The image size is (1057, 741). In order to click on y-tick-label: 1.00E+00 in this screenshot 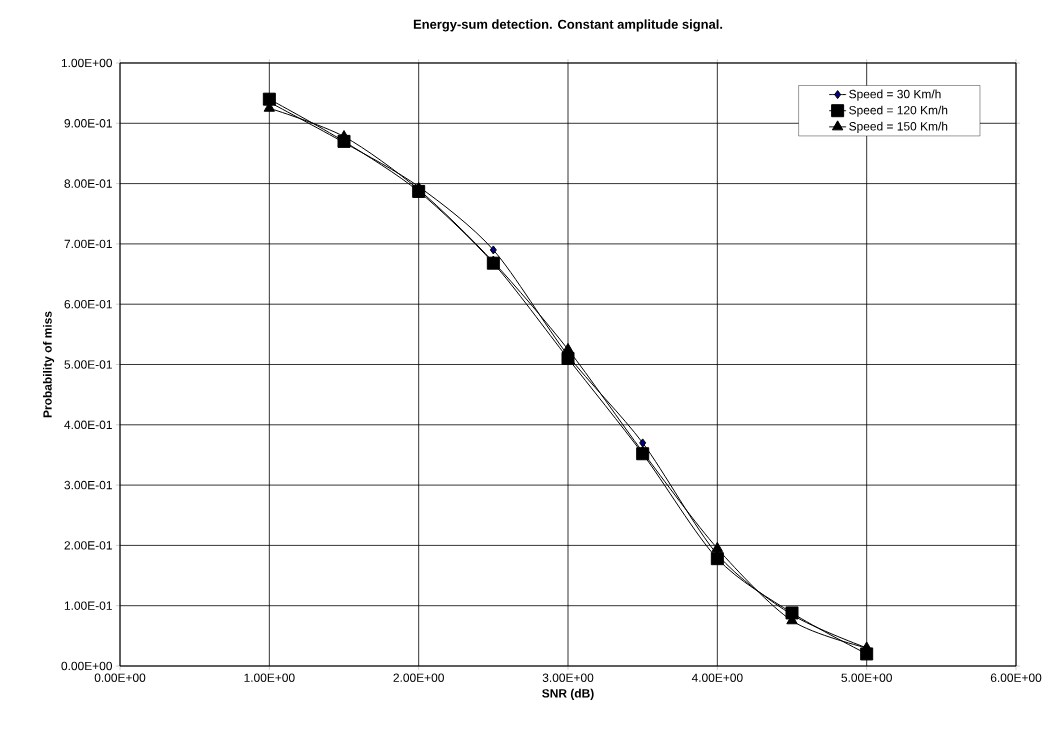, I will do `click(87, 63)`.